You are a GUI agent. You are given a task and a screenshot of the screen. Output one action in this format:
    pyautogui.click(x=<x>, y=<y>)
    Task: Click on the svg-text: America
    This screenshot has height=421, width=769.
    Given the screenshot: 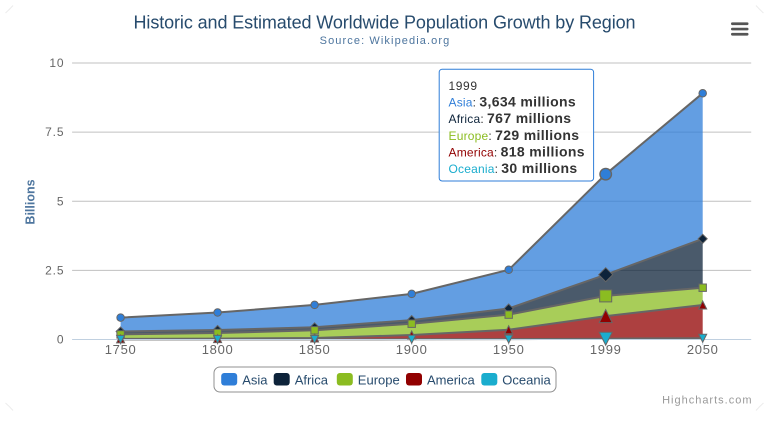 What is the action you would take?
    pyautogui.click(x=451, y=380)
    